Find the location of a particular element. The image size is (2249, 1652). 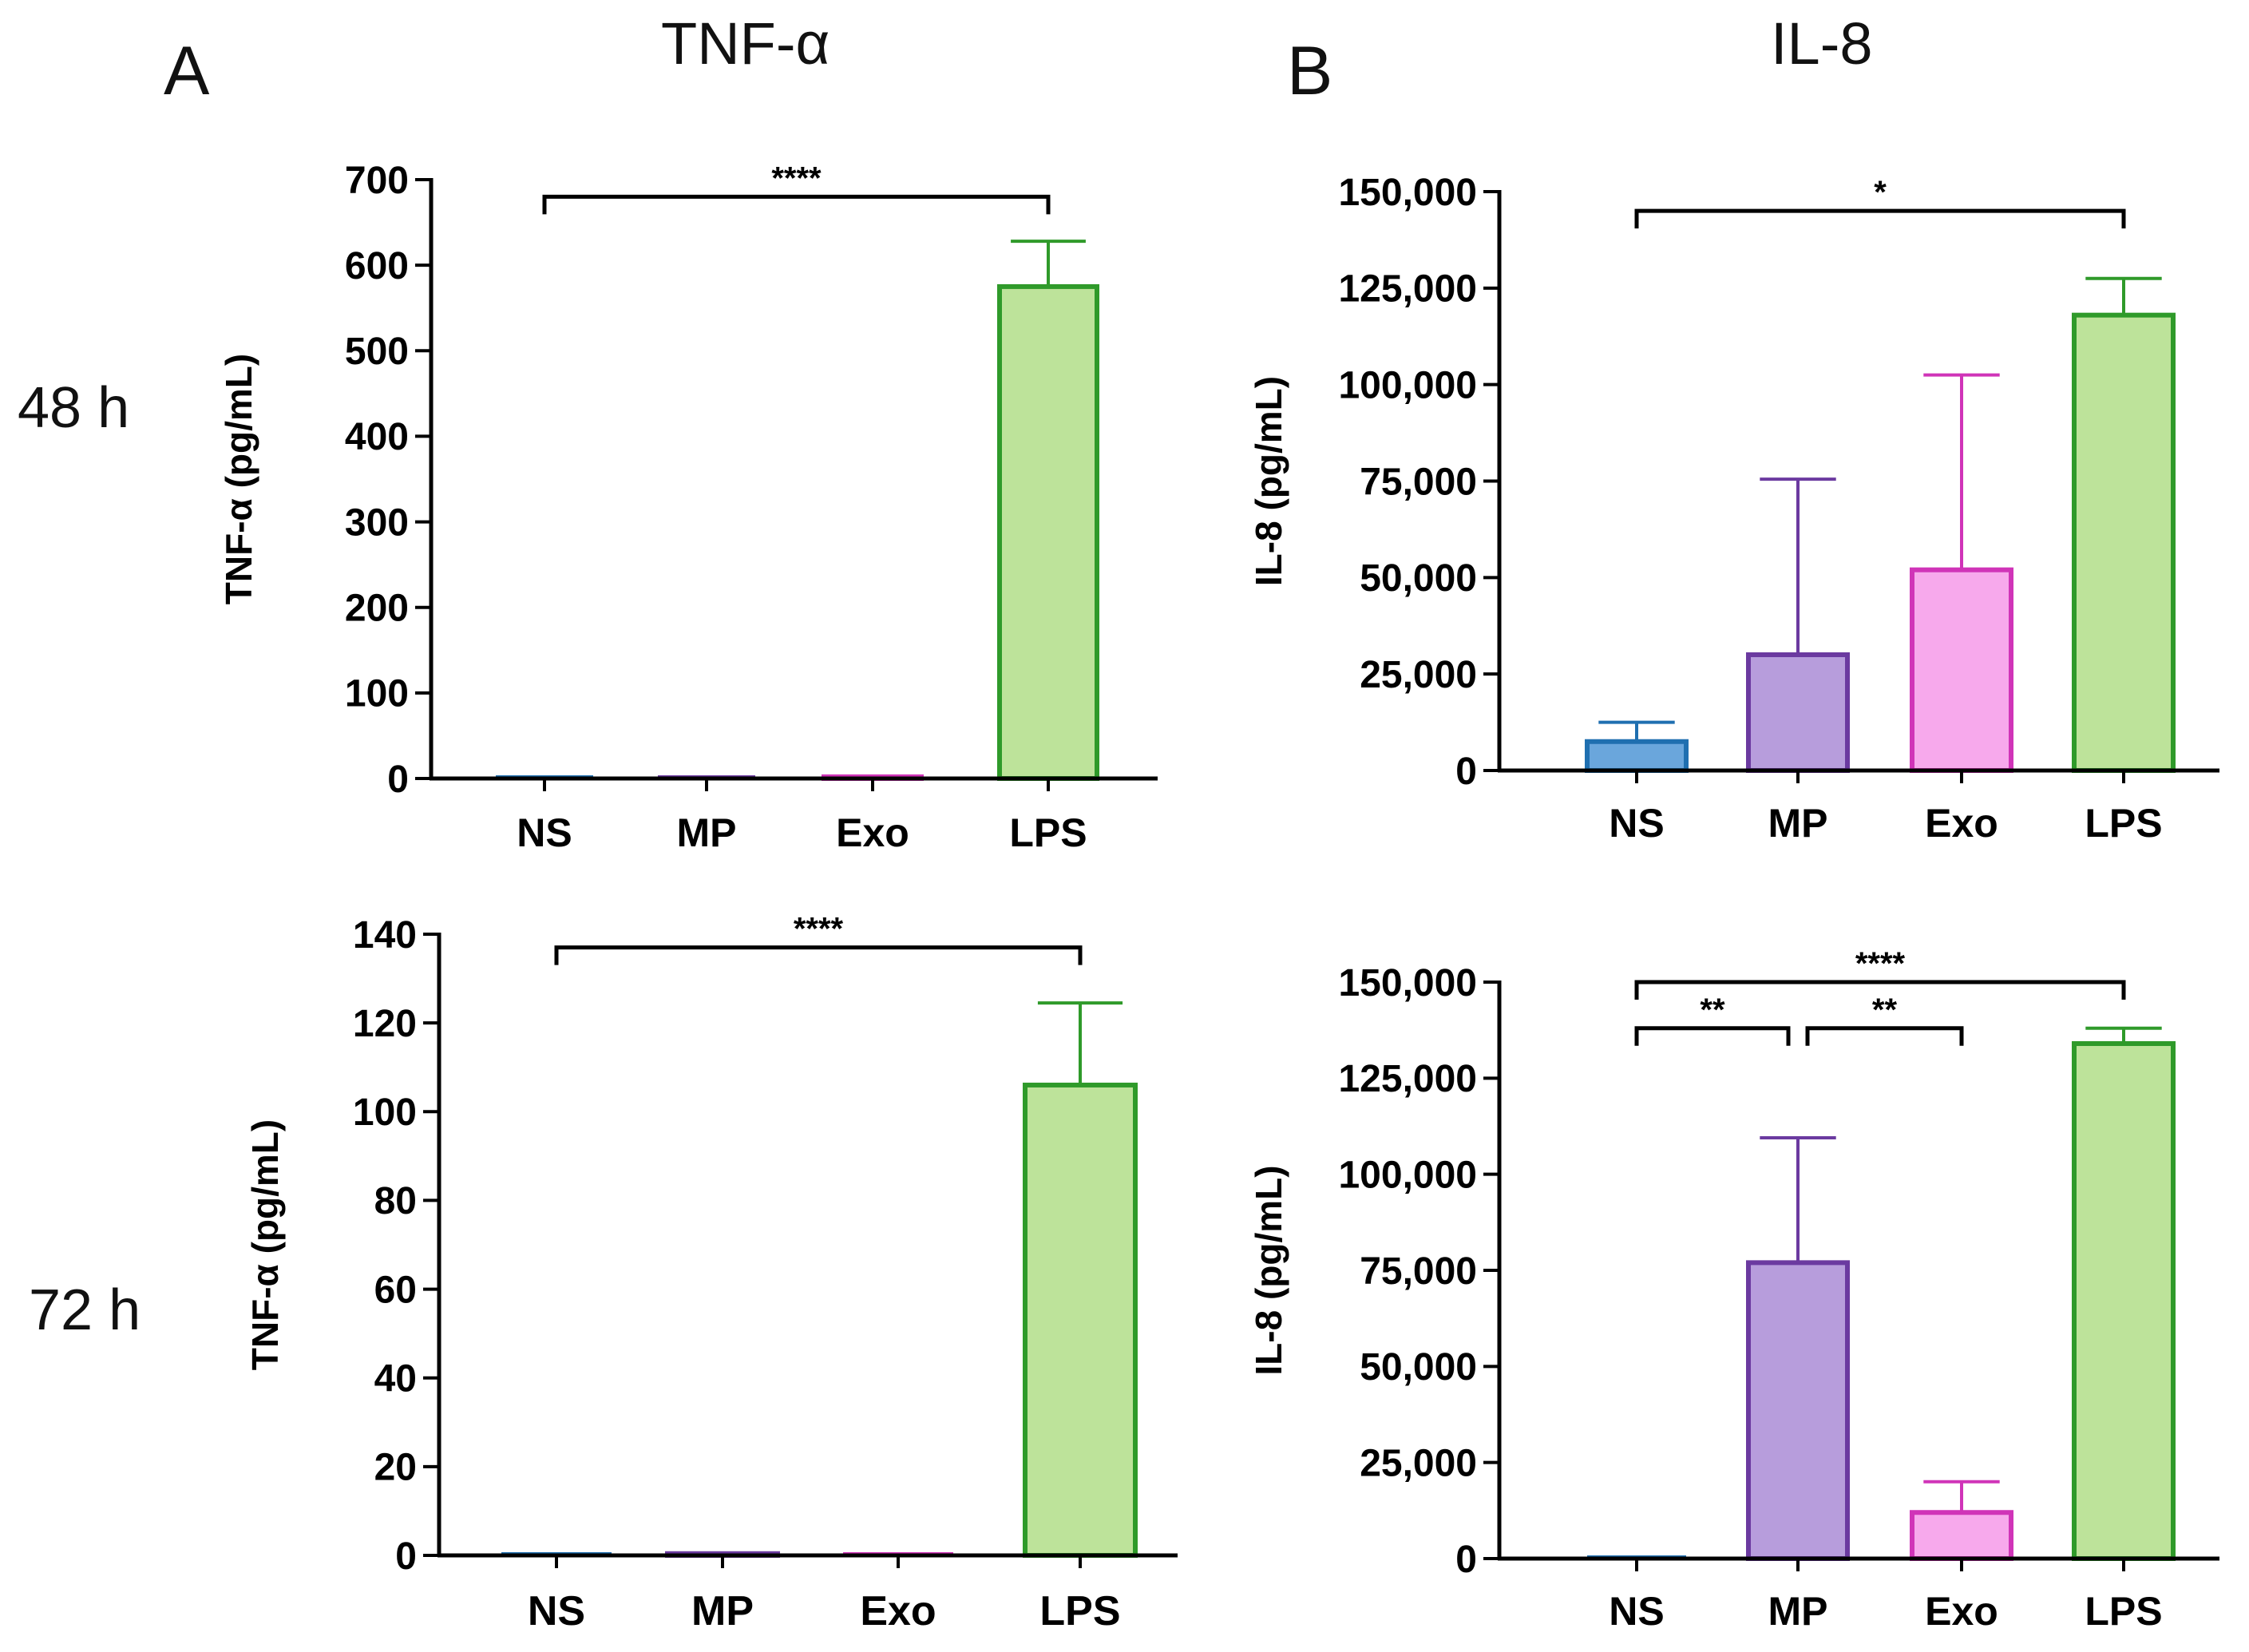

panel-a-letter: A is located at coordinates (187, 71).